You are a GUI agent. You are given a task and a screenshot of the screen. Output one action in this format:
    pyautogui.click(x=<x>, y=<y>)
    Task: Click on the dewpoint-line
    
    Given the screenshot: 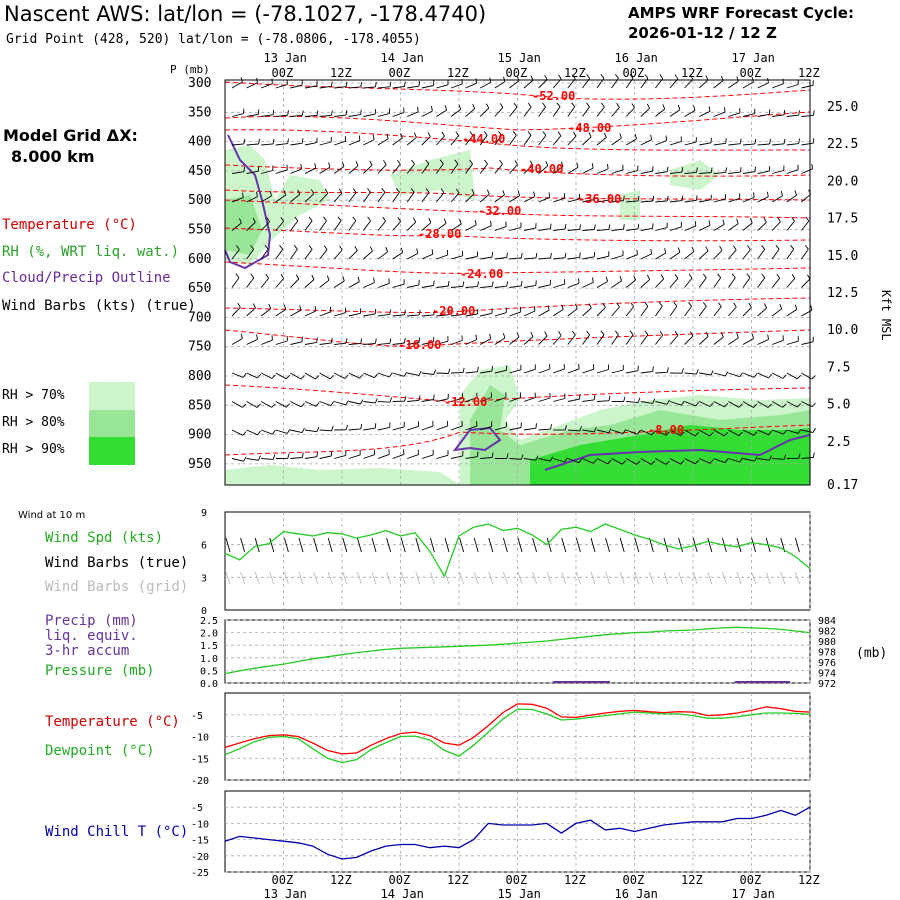 What is the action you would take?
    pyautogui.click(x=517, y=736)
    